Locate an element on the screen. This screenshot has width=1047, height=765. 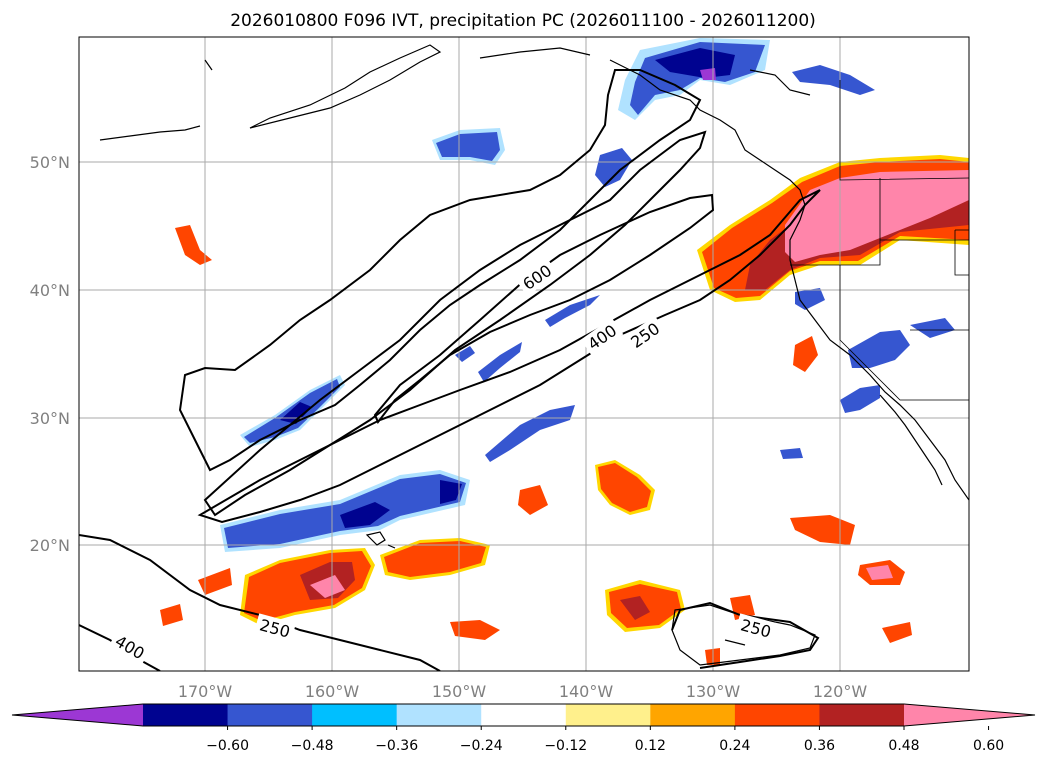
colorbar-tick-label: 0.60 is located at coordinates (988, 746).